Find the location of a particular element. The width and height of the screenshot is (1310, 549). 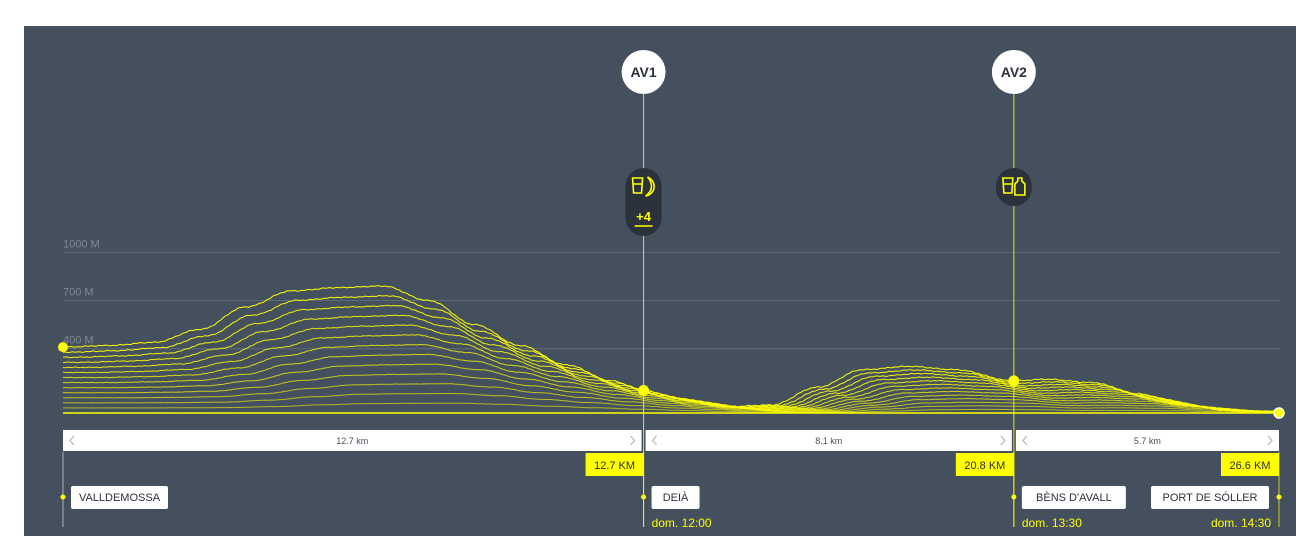

finish-point is located at coordinates (1279, 413).